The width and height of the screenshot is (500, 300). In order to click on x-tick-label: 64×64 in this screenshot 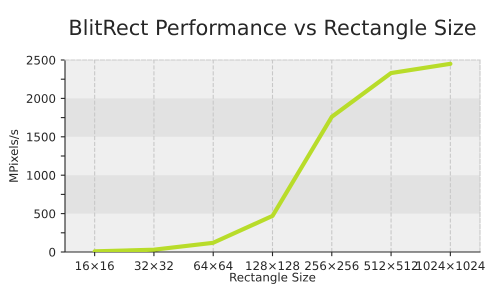, I will do `click(213, 265)`.